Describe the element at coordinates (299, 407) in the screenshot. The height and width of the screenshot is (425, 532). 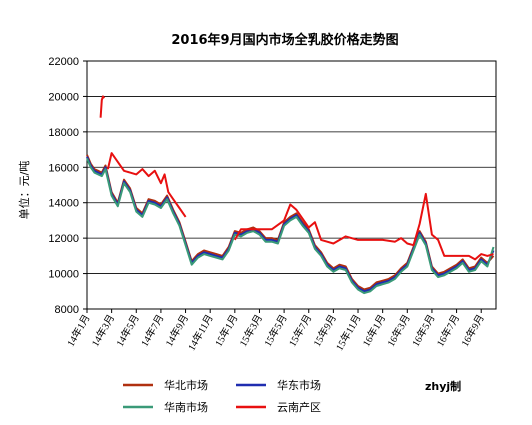
I see `legend-label: 云南产区` at that location.